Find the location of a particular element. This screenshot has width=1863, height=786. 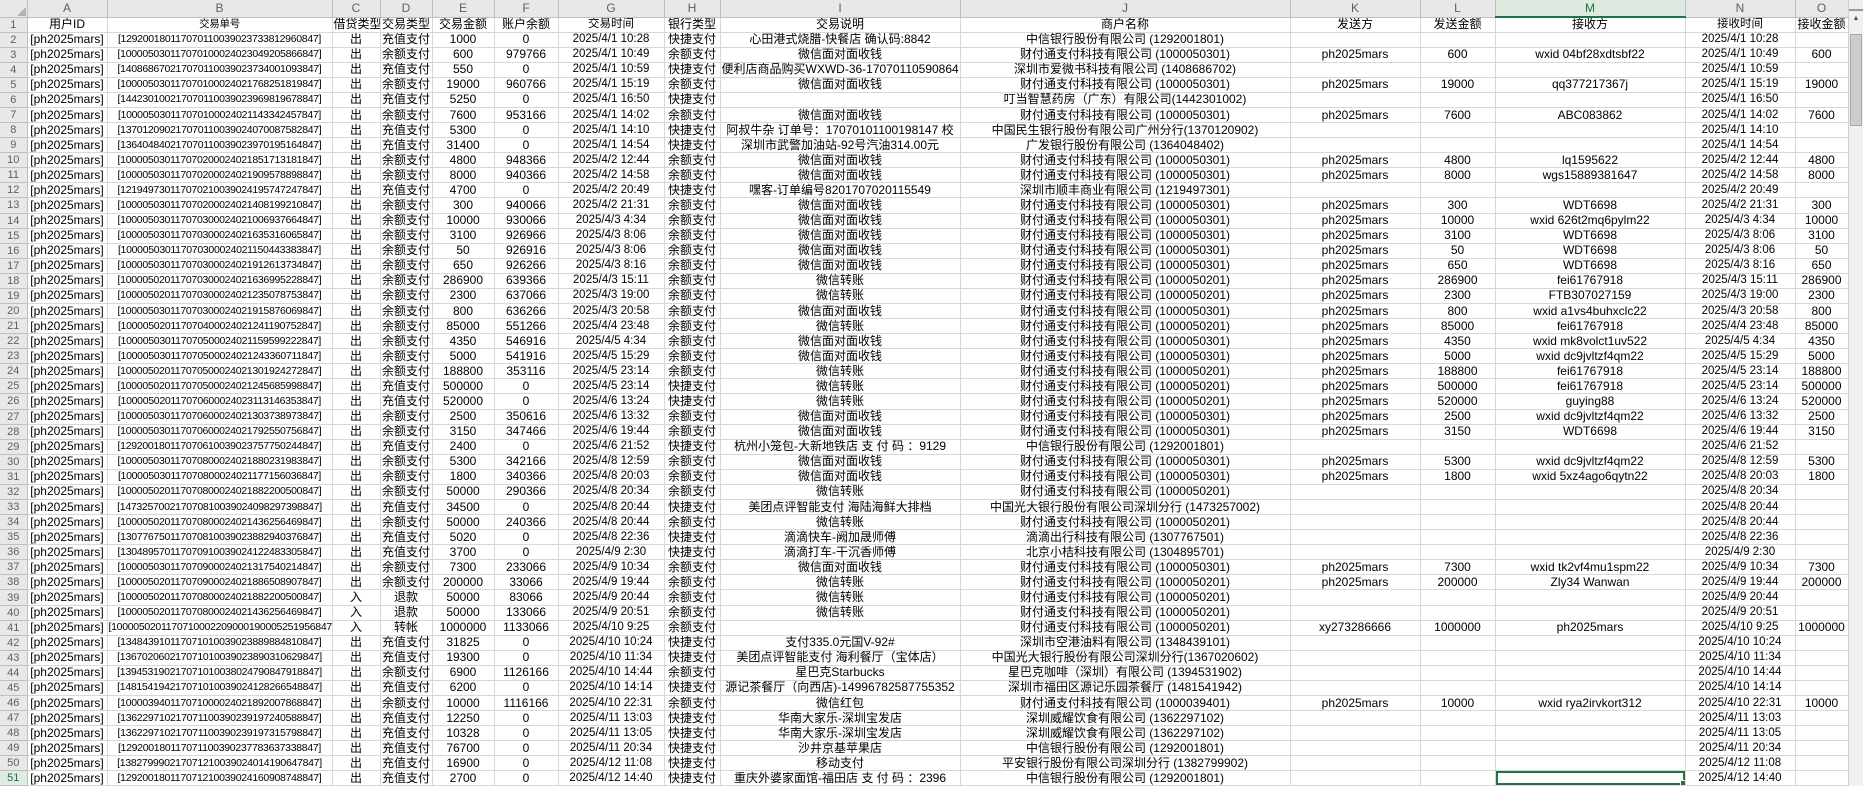

cell-H42: 快捷支付 is located at coordinates (692, 643).